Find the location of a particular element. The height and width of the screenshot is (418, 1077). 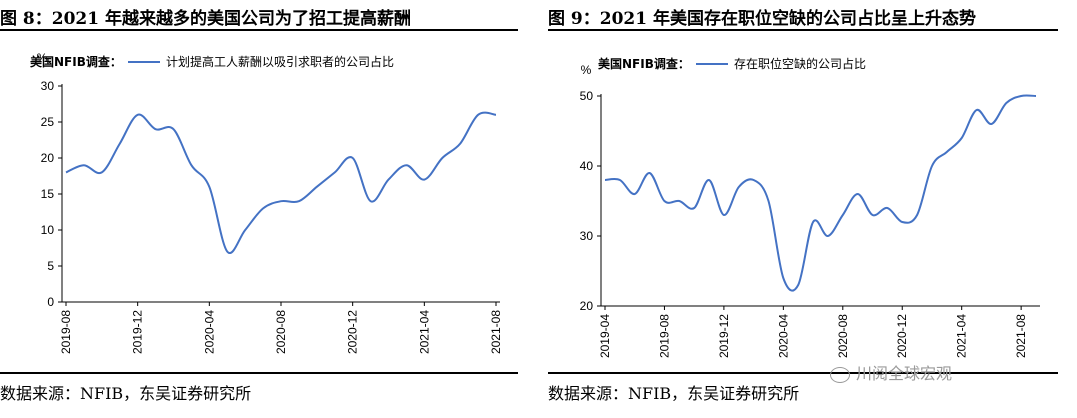

legend-label: 存在职位空缺的公司占比 is located at coordinates (800, 63).